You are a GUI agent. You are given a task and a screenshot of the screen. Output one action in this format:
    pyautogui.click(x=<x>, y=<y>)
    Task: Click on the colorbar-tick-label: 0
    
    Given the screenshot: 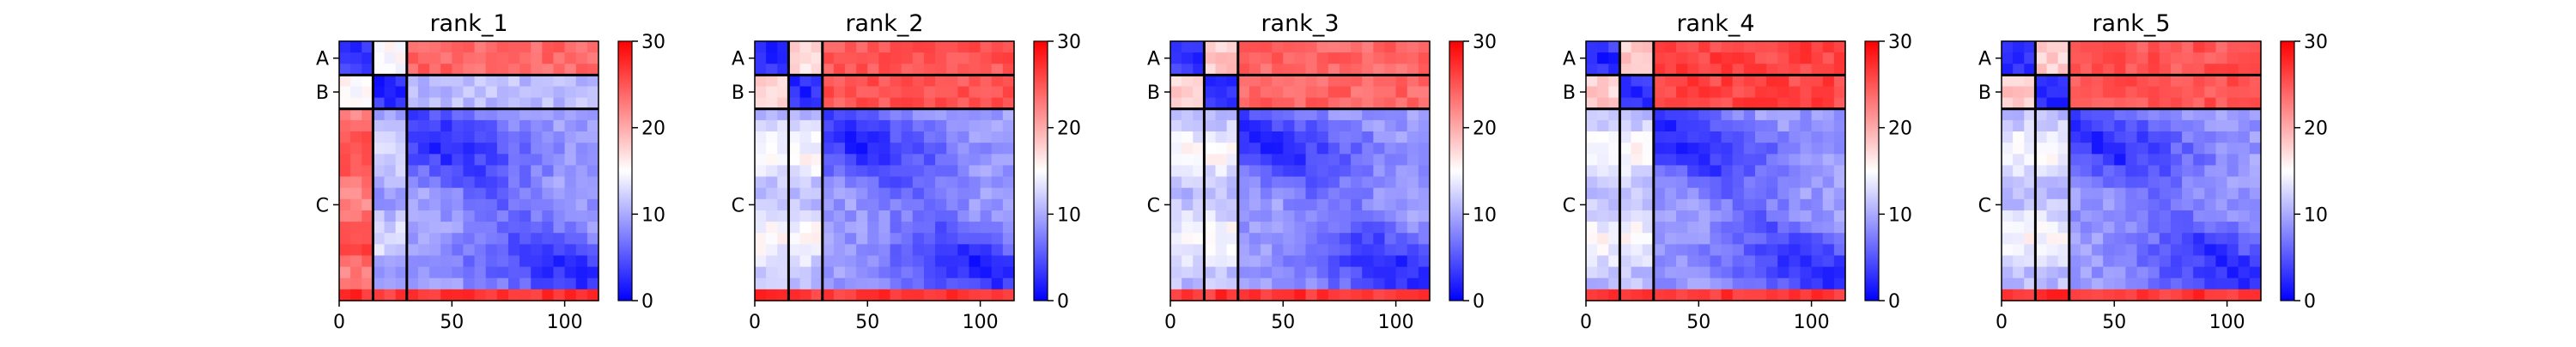 What is the action you would take?
    pyautogui.click(x=2310, y=302)
    